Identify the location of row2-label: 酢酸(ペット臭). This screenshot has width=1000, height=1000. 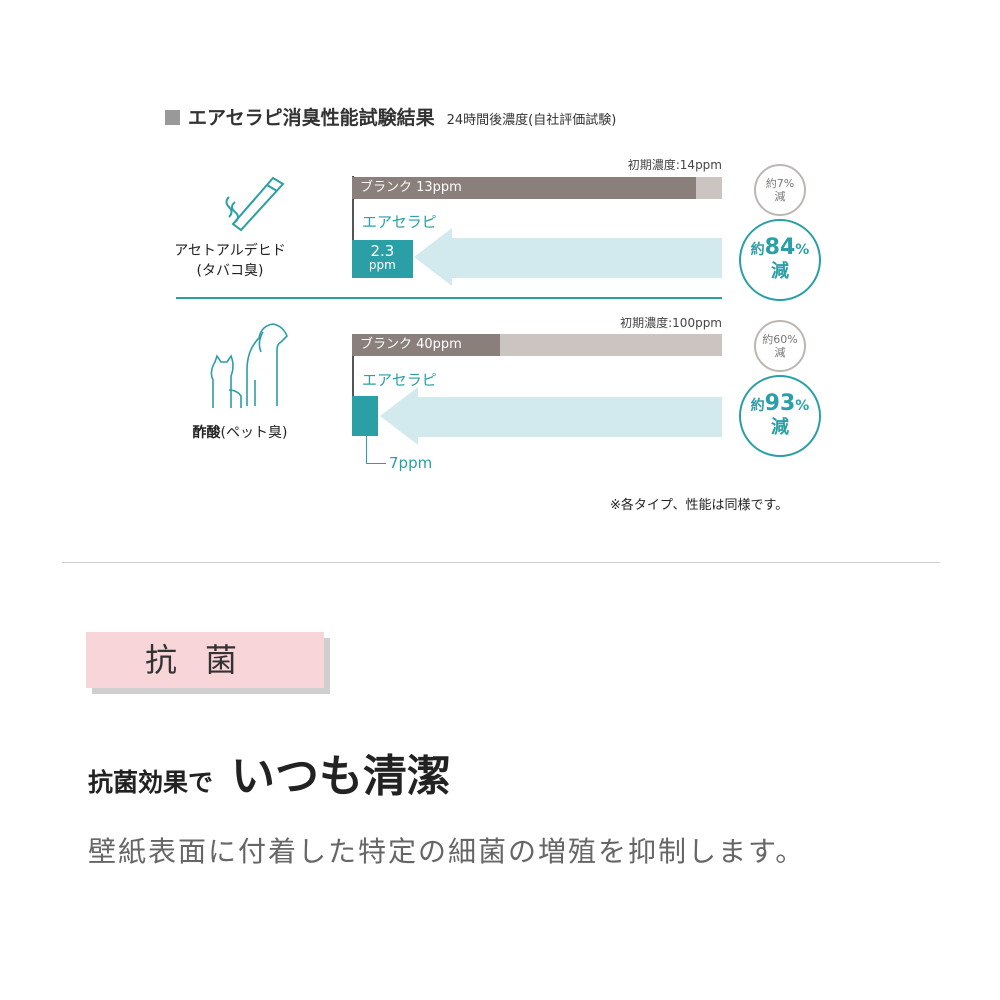
(240, 432).